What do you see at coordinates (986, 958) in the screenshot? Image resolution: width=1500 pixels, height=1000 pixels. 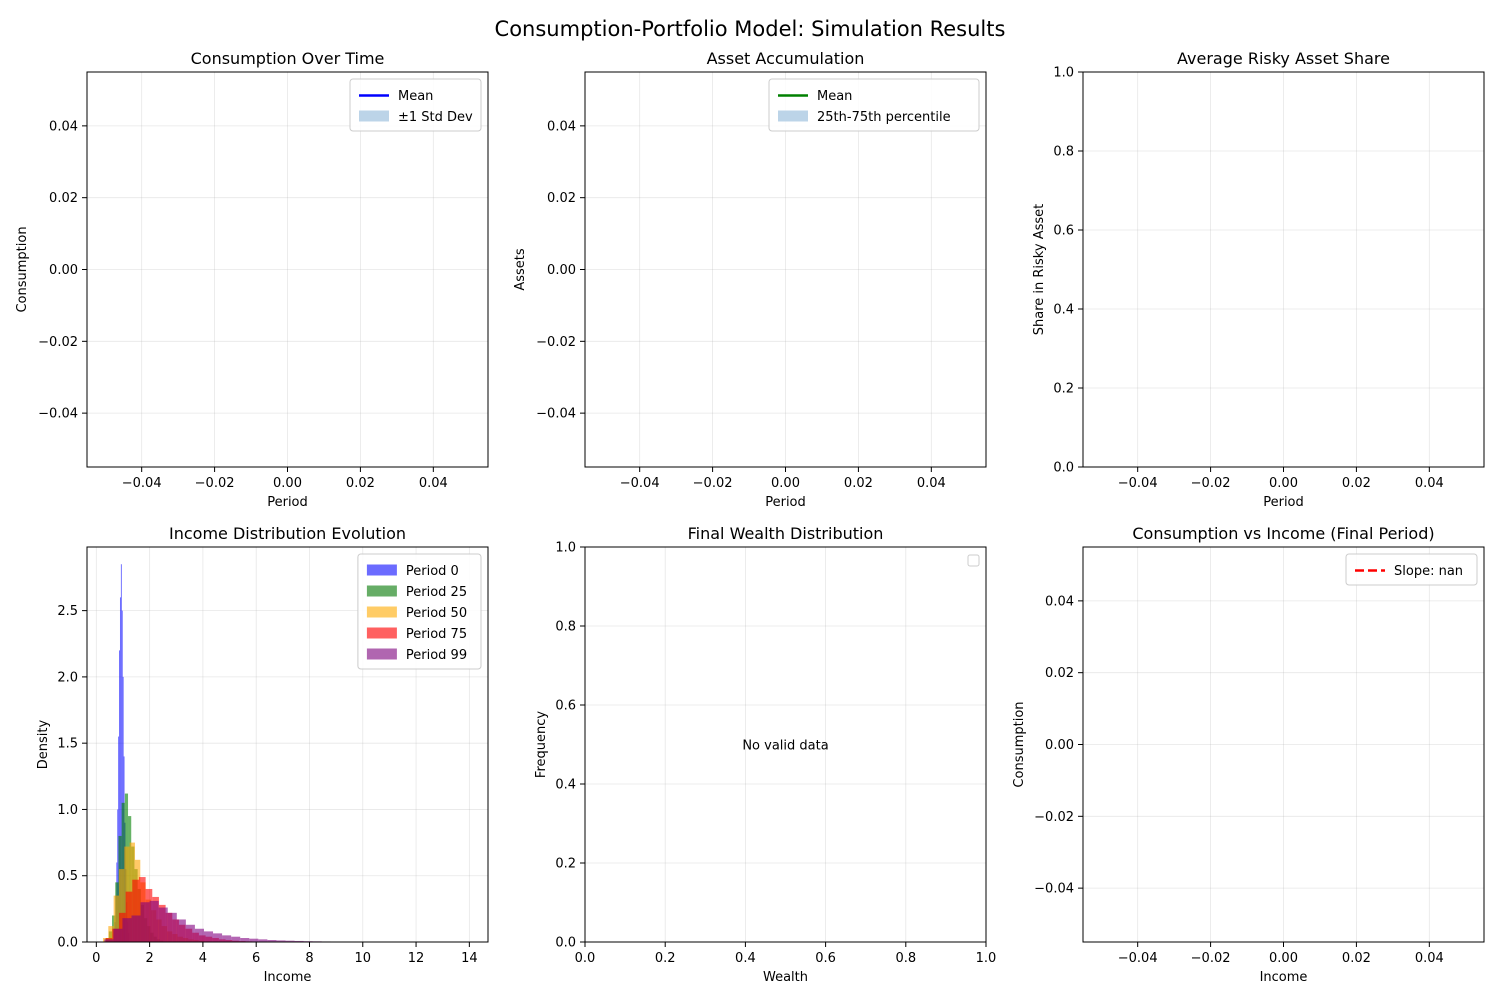 I see `x-tick-label: 1.0` at bounding box center [986, 958].